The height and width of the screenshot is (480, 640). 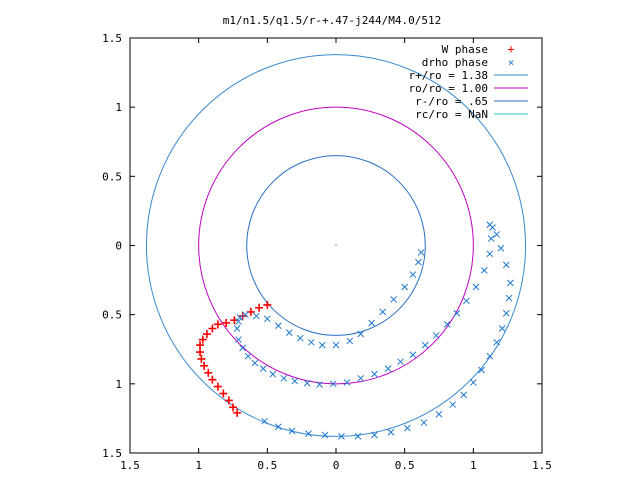 What do you see at coordinates (118, 246) in the screenshot?
I see `y-tick-label: 0` at bounding box center [118, 246].